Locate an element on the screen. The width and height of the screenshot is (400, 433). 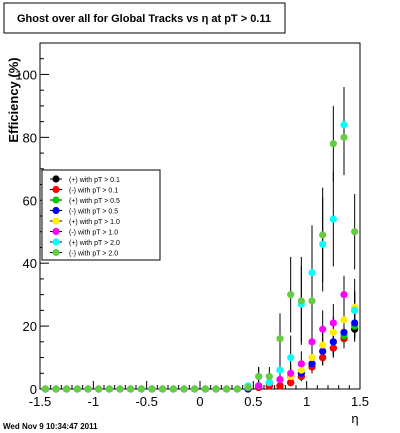
y-axis-label: Efficiency (%) is located at coordinates (13, 99).